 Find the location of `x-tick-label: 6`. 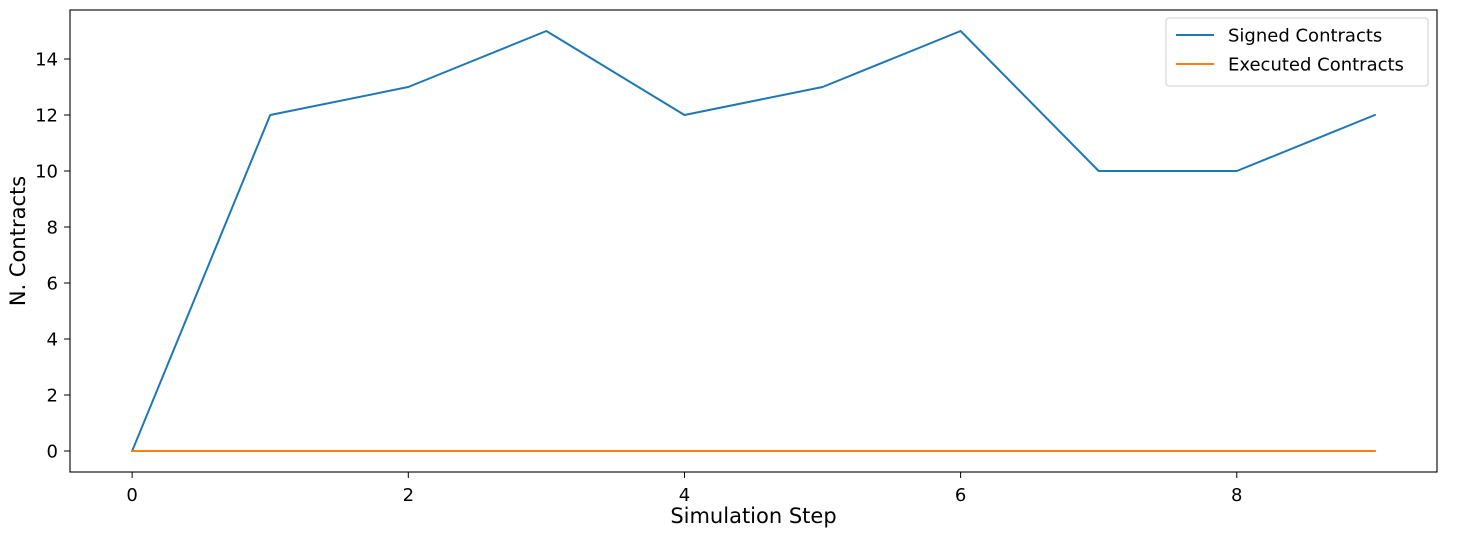

x-tick-label: 6 is located at coordinates (960, 495).